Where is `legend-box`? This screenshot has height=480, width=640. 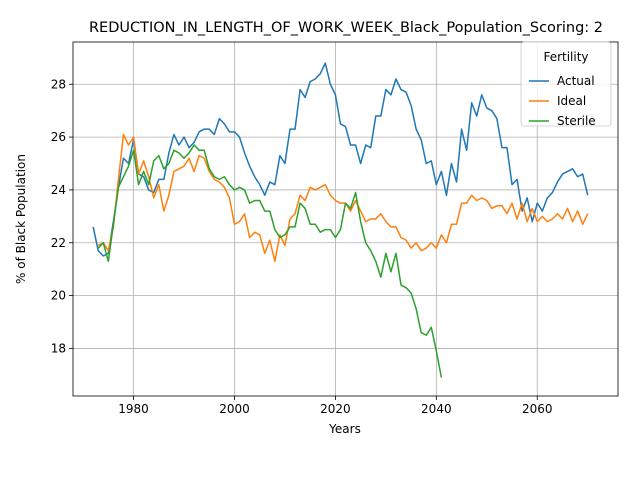 legend-box is located at coordinates (566, 84).